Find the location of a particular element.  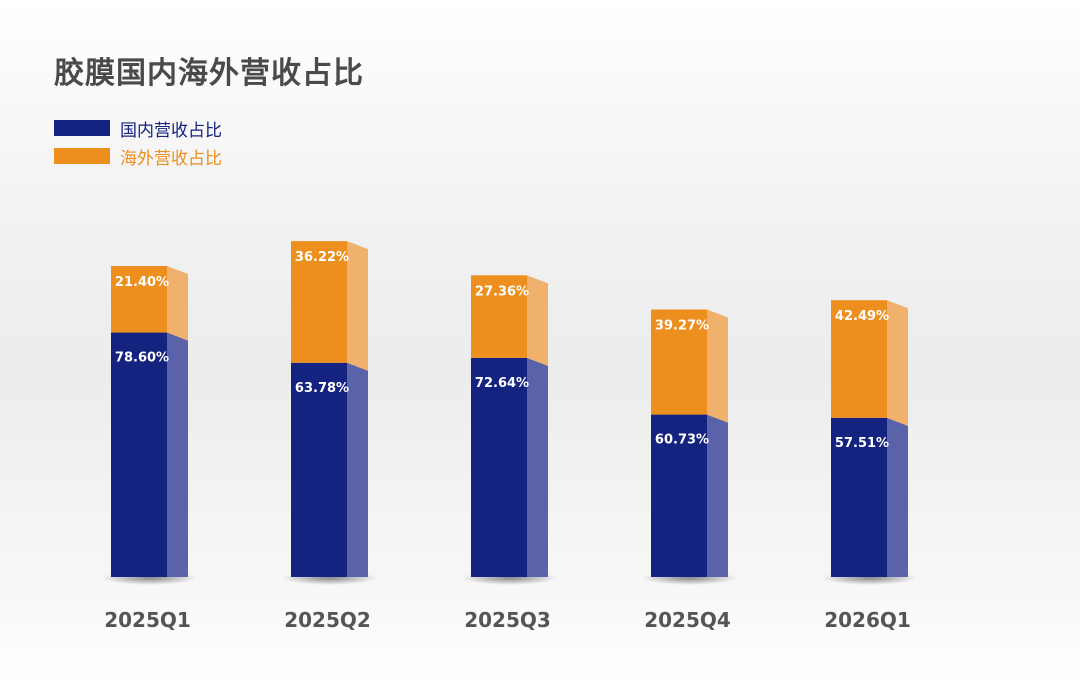

bar-domestic-2026Q1 is located at coordinates (859, 497).